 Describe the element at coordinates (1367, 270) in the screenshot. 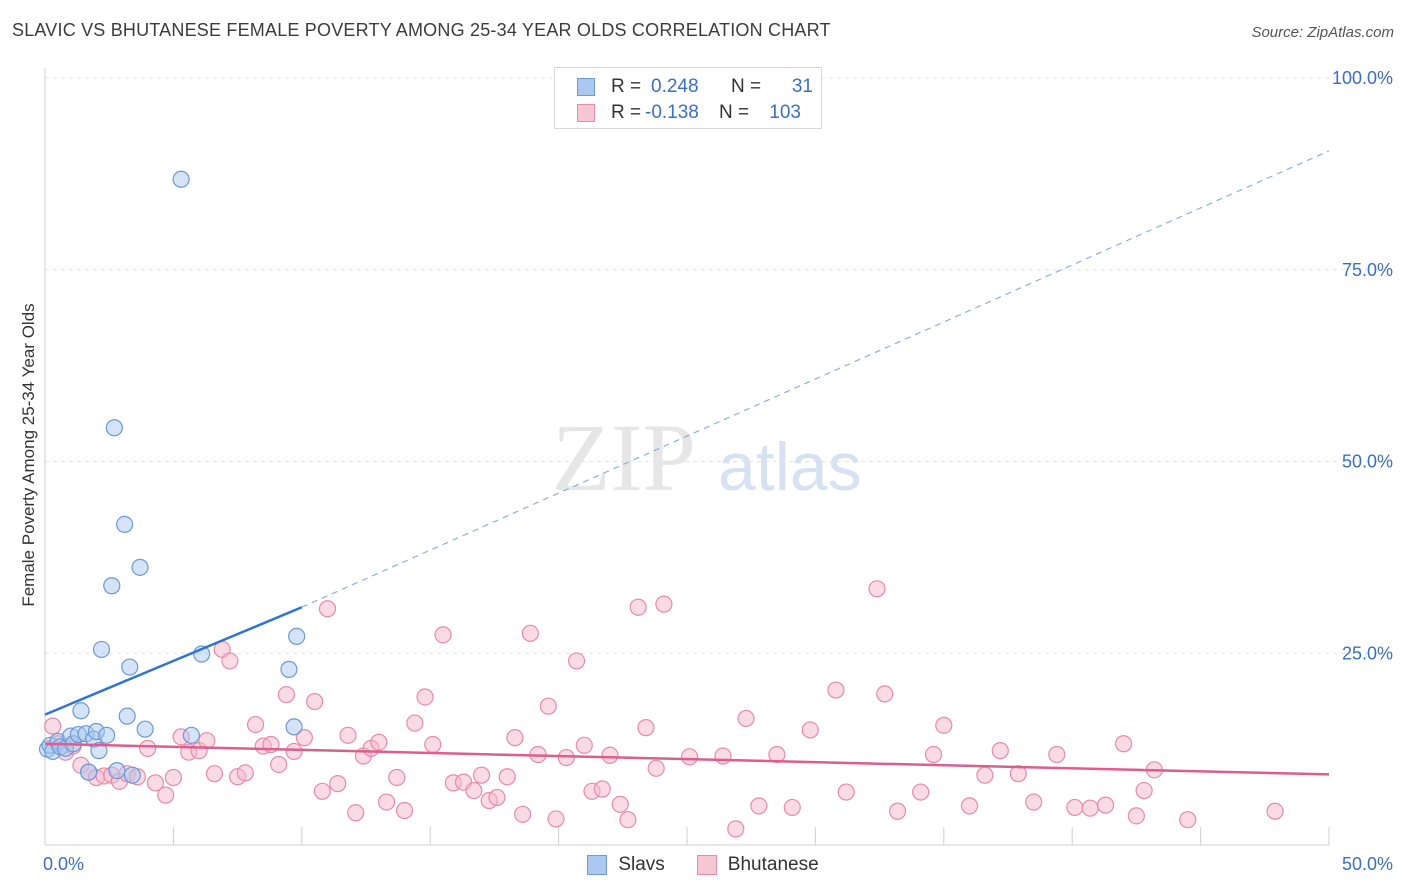

I see `y-tick-label: 75.0%` at that location.